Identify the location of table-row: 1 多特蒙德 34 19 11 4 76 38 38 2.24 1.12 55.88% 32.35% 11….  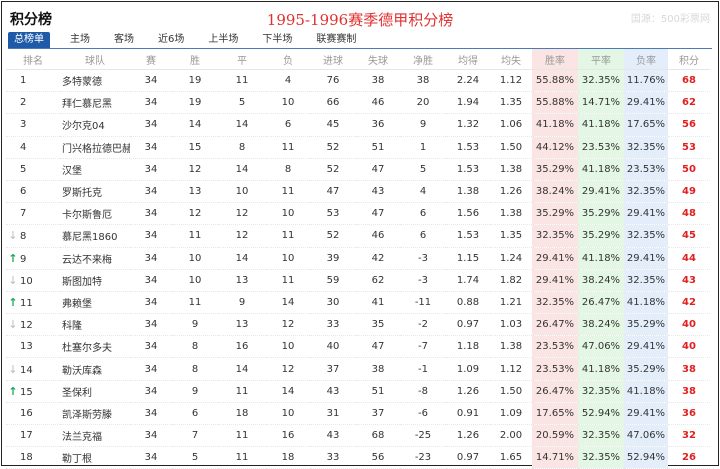
(358, 81).